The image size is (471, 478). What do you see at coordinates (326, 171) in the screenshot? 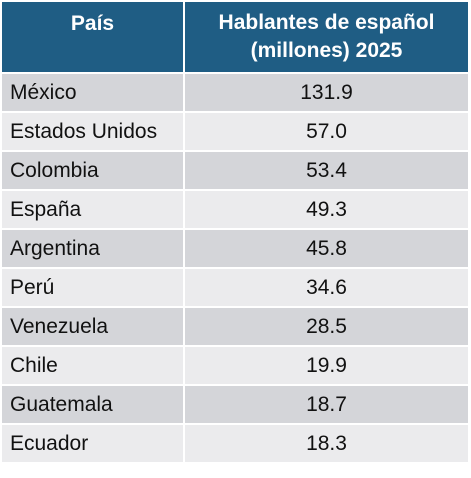
I see `speakers-value-cell: 53.4` at bounding box center [326, 171].